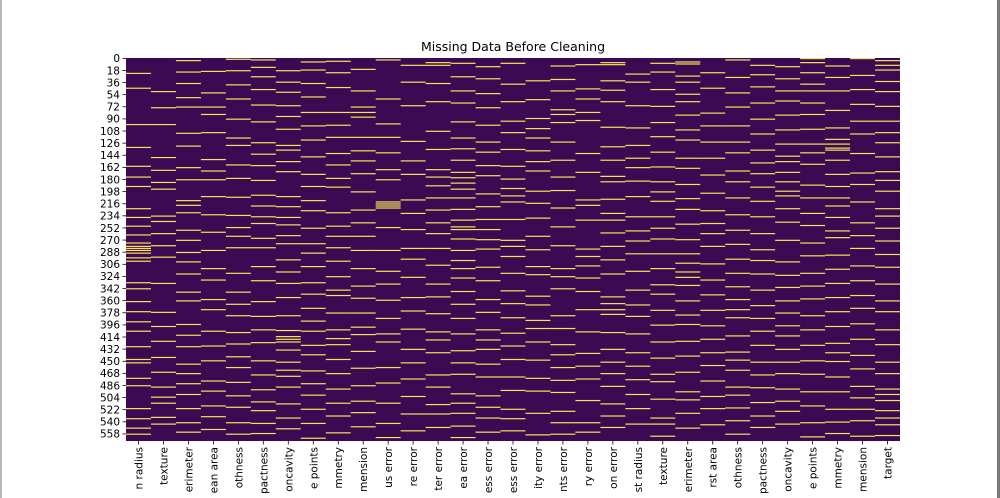 This screenshot has width=1000, height=498. What do you see at coordinates (110, 253) in the screenshot?
I see `y-tick-label: 288` at bounding box center [110, 253].